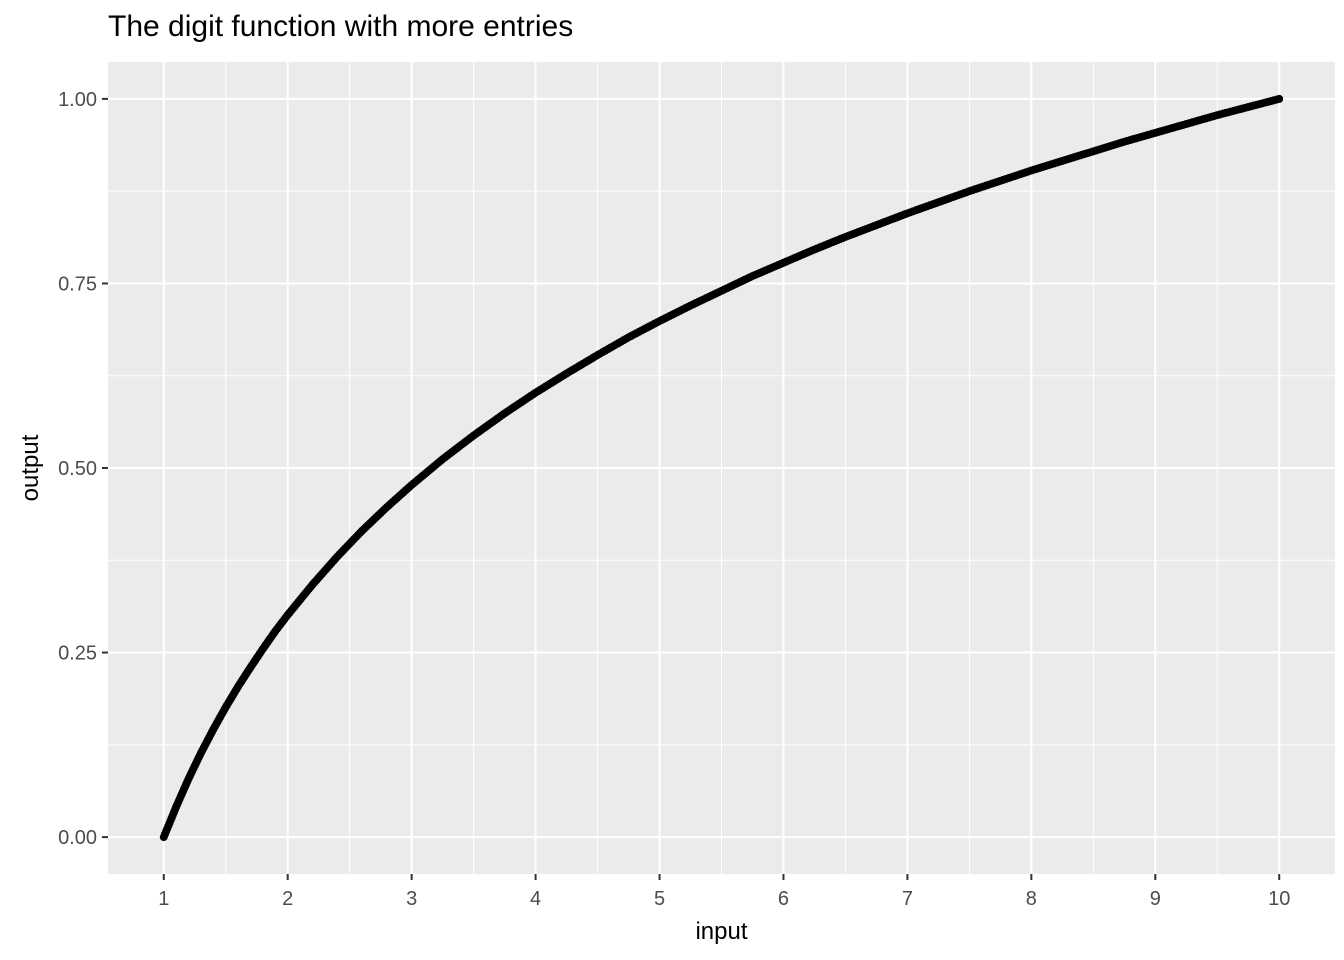 The width and height of the screenshot is (1344, 960). I want to click on x-tick-label: 5, so click(659, 899).